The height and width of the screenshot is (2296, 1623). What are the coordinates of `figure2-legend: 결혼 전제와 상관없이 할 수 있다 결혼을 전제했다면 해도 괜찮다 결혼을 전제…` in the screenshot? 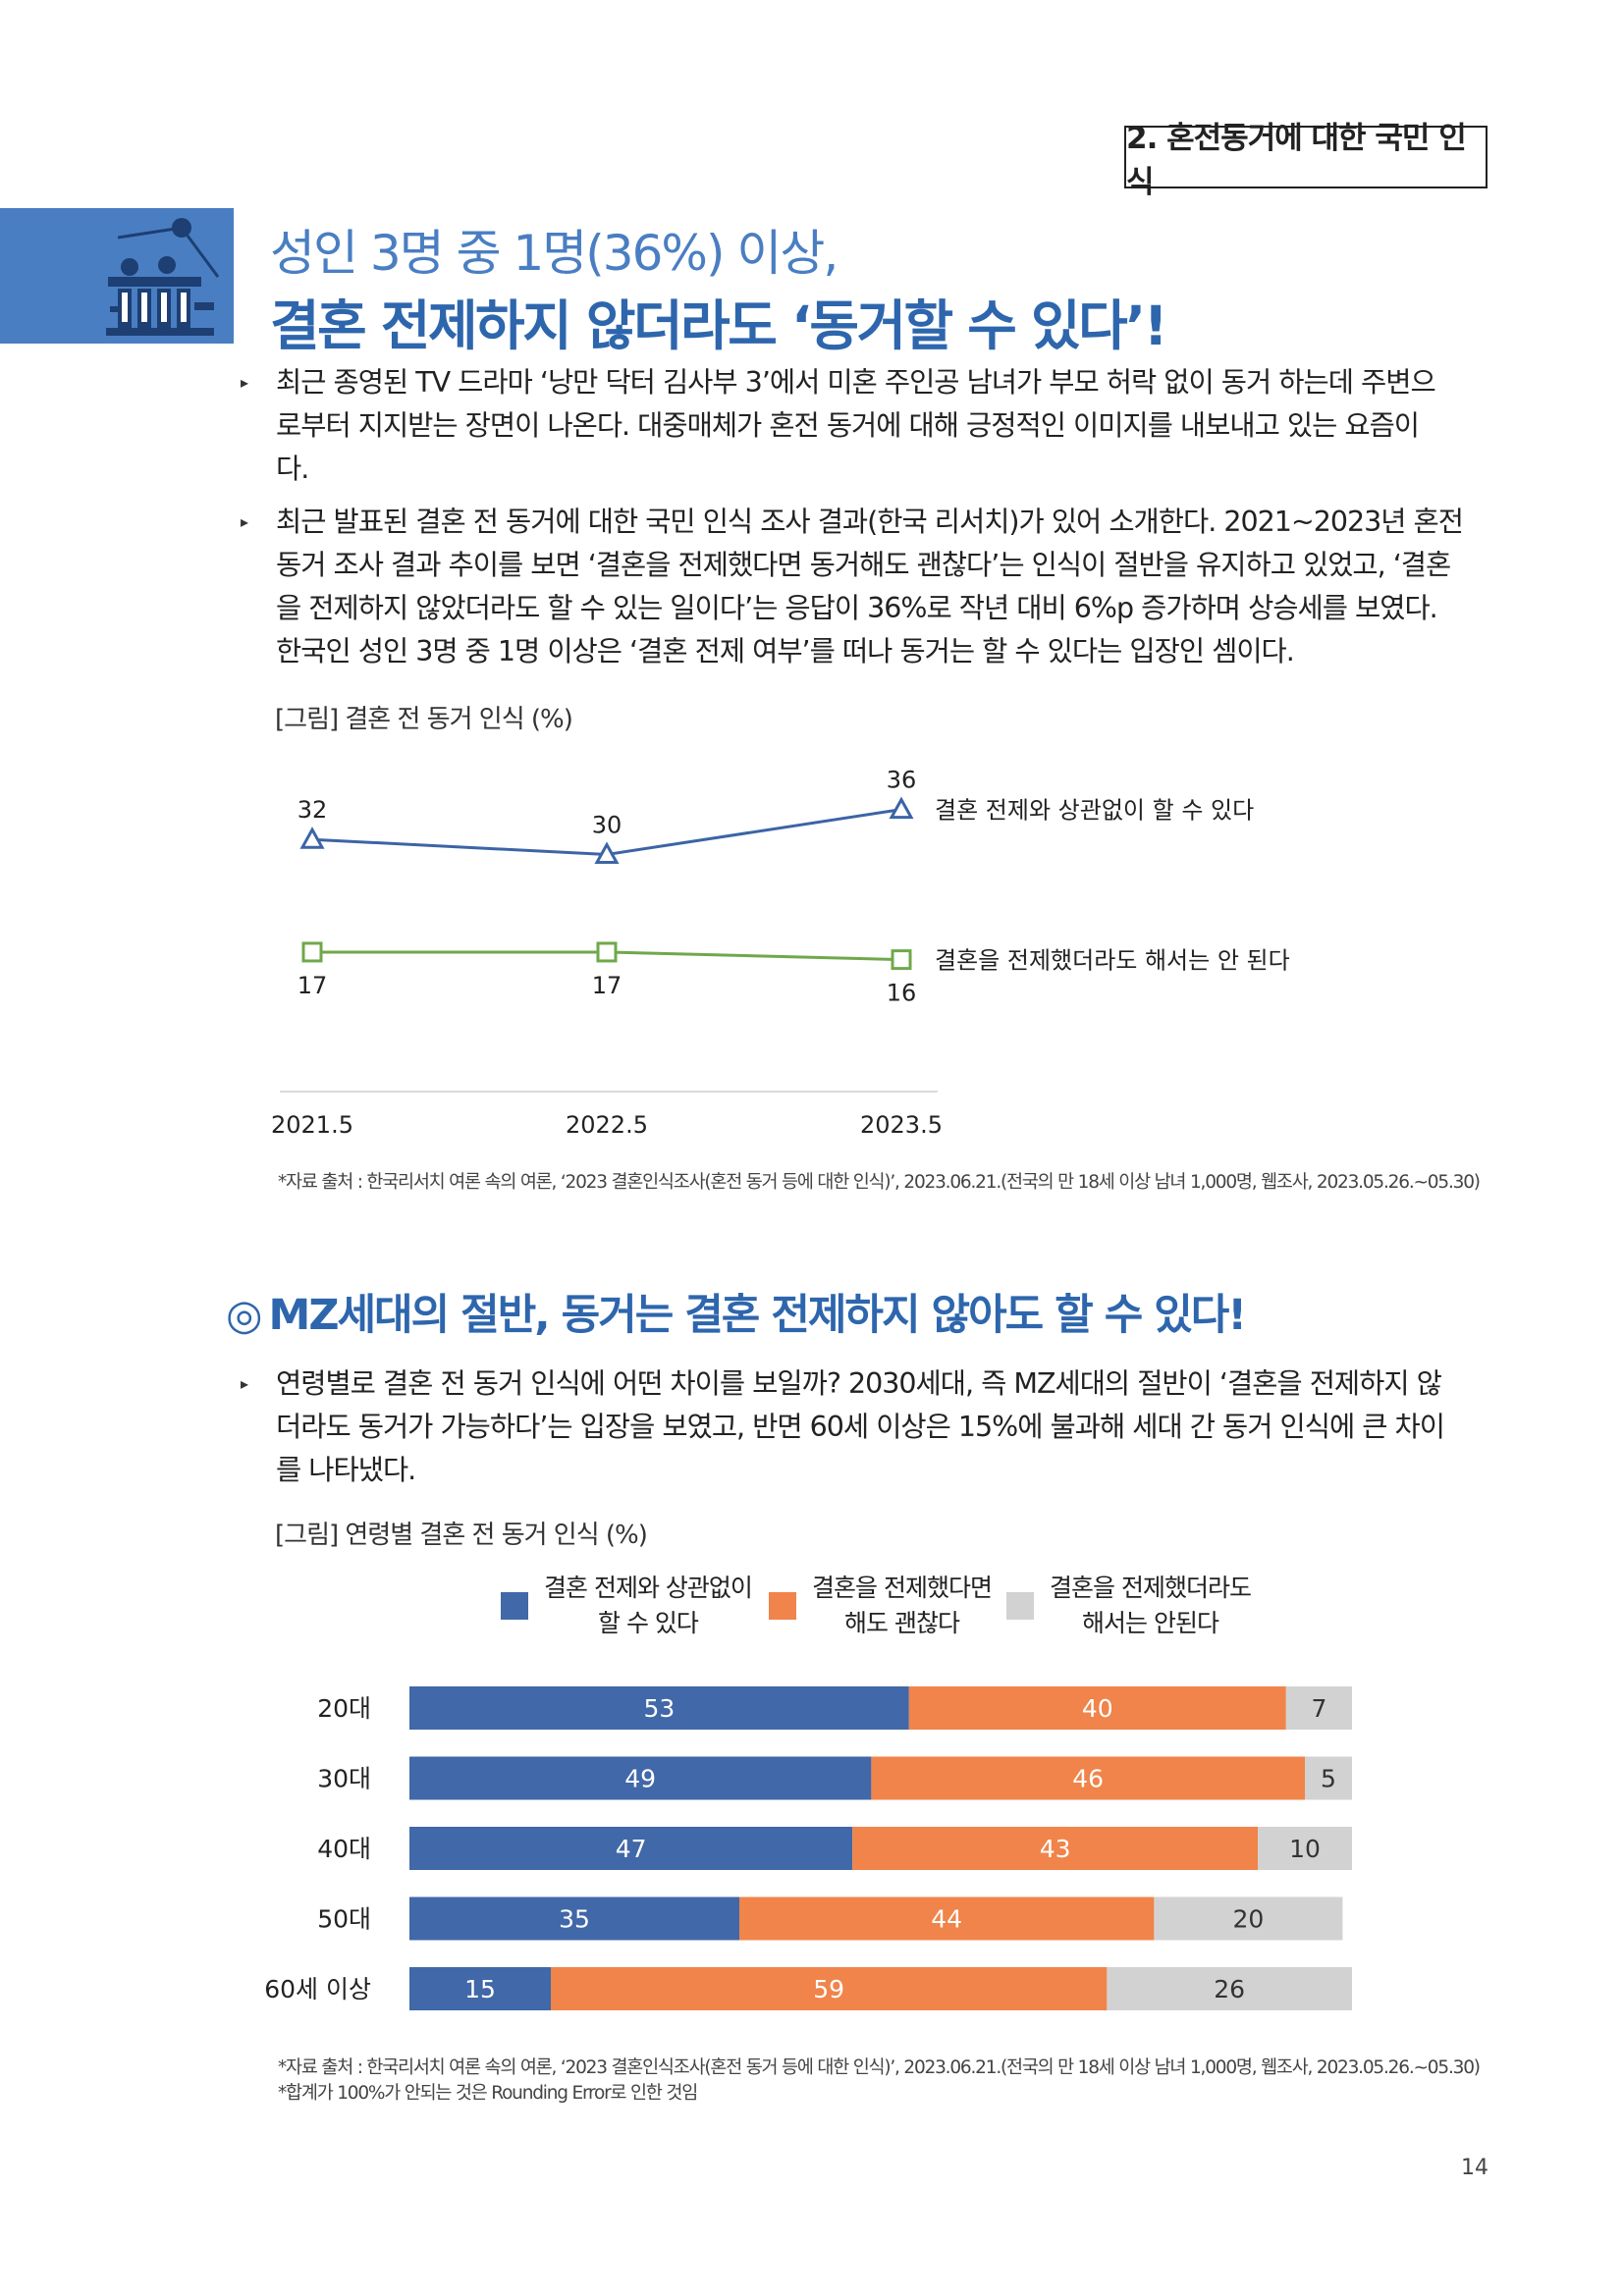 It's located at (811, 1610).